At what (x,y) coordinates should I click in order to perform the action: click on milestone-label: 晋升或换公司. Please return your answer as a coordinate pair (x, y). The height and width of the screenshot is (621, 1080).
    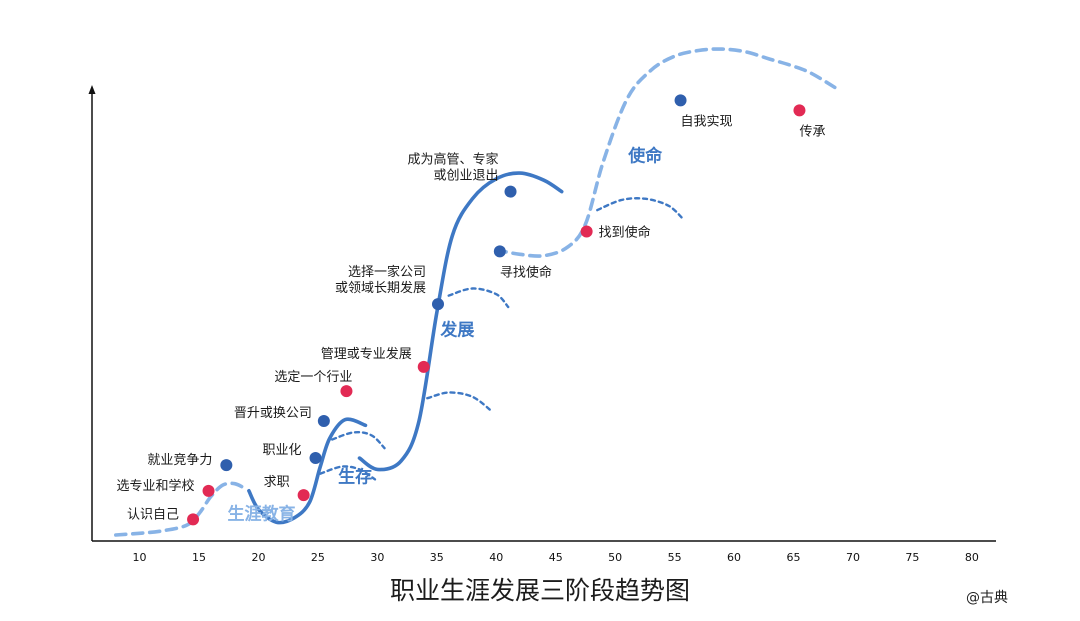
    Looking at the image, I should click on (273, 413).